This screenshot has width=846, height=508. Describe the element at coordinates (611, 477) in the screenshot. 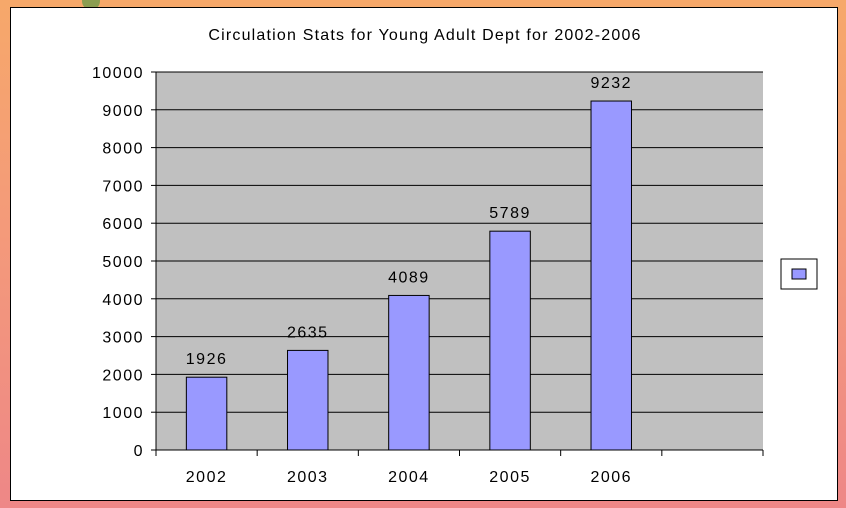

I see `x-tick-label: 2006` at that location.